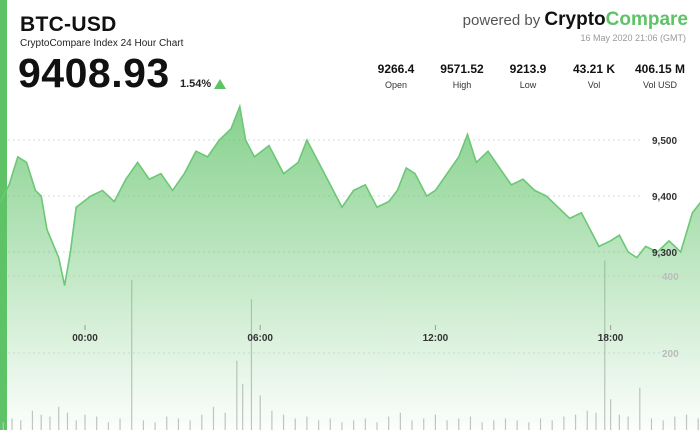  What do you see at coordinates (462, 69) in the screenshot?
I see `stat-value: 9571.52` at bounding box center [462, 69].